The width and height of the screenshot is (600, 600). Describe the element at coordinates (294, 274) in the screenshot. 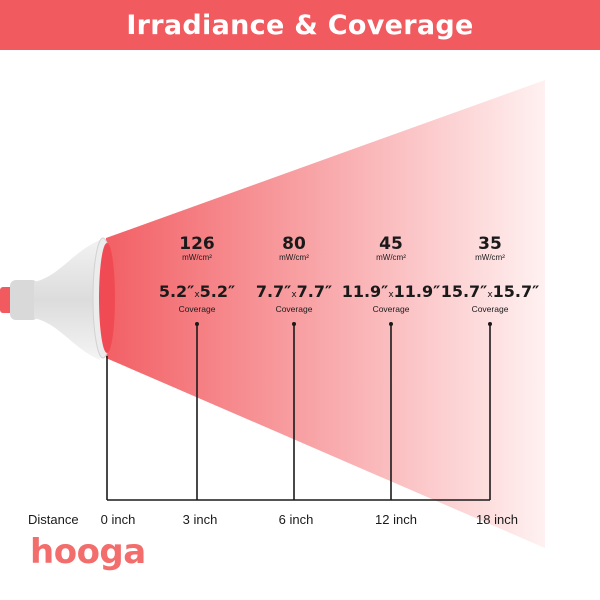

I see `measurement-6-inch: 80 mW/cm² 7.7″x7.7″ Coverage` at that location.